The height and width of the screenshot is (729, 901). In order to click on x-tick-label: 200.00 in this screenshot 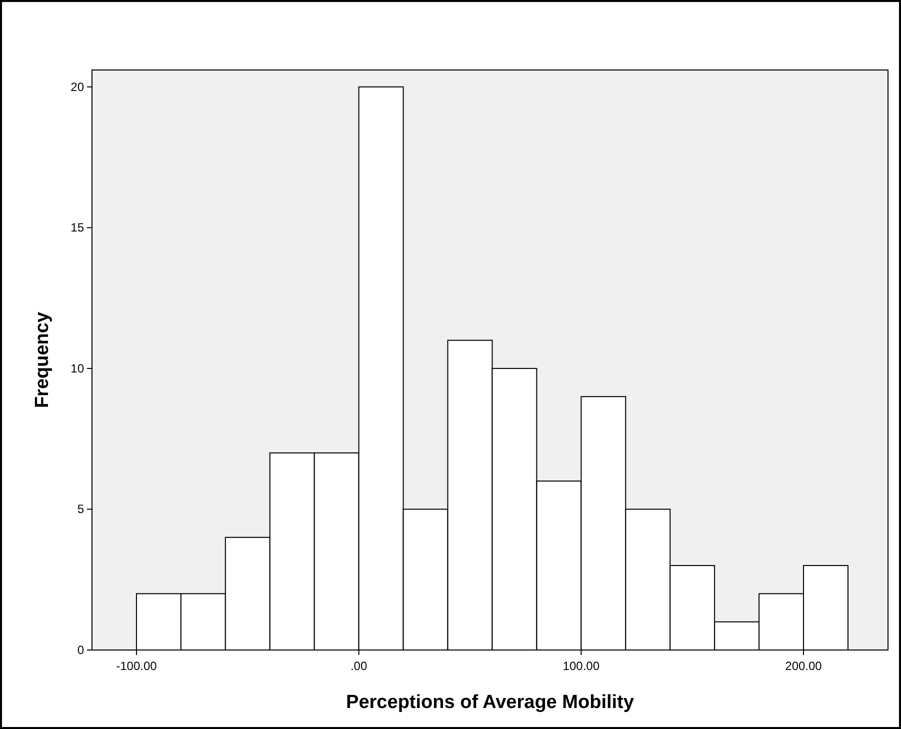, I will do `click(803, 666)`.